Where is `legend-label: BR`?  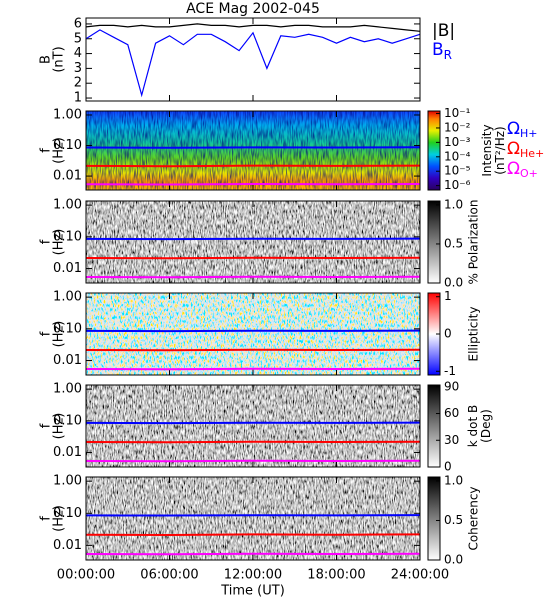 legend-label: BR is located at coordinates (442, 51).